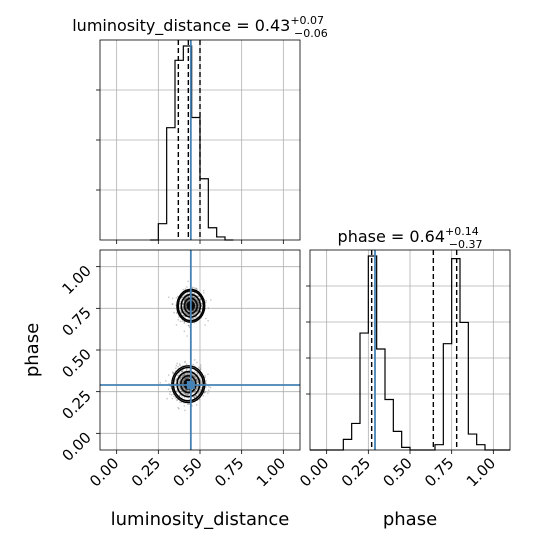 Image resolution: width=550 pixels, height=550 pixels. What do you see at coordinates (198, 141) in the screenshot?
I see `luminosity-distance-histogram-panel` at bounding box center [198, 141].